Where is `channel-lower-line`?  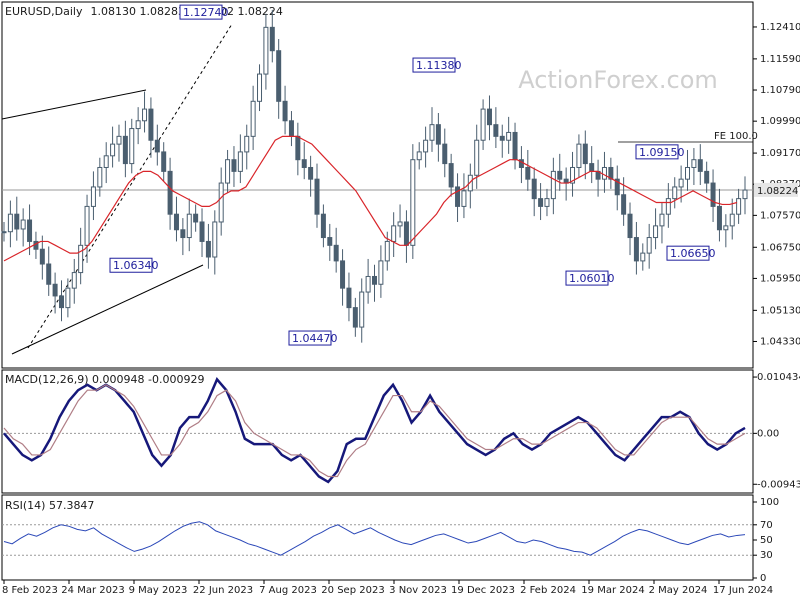 channel-lower-line is located at coordinates (107, 309).